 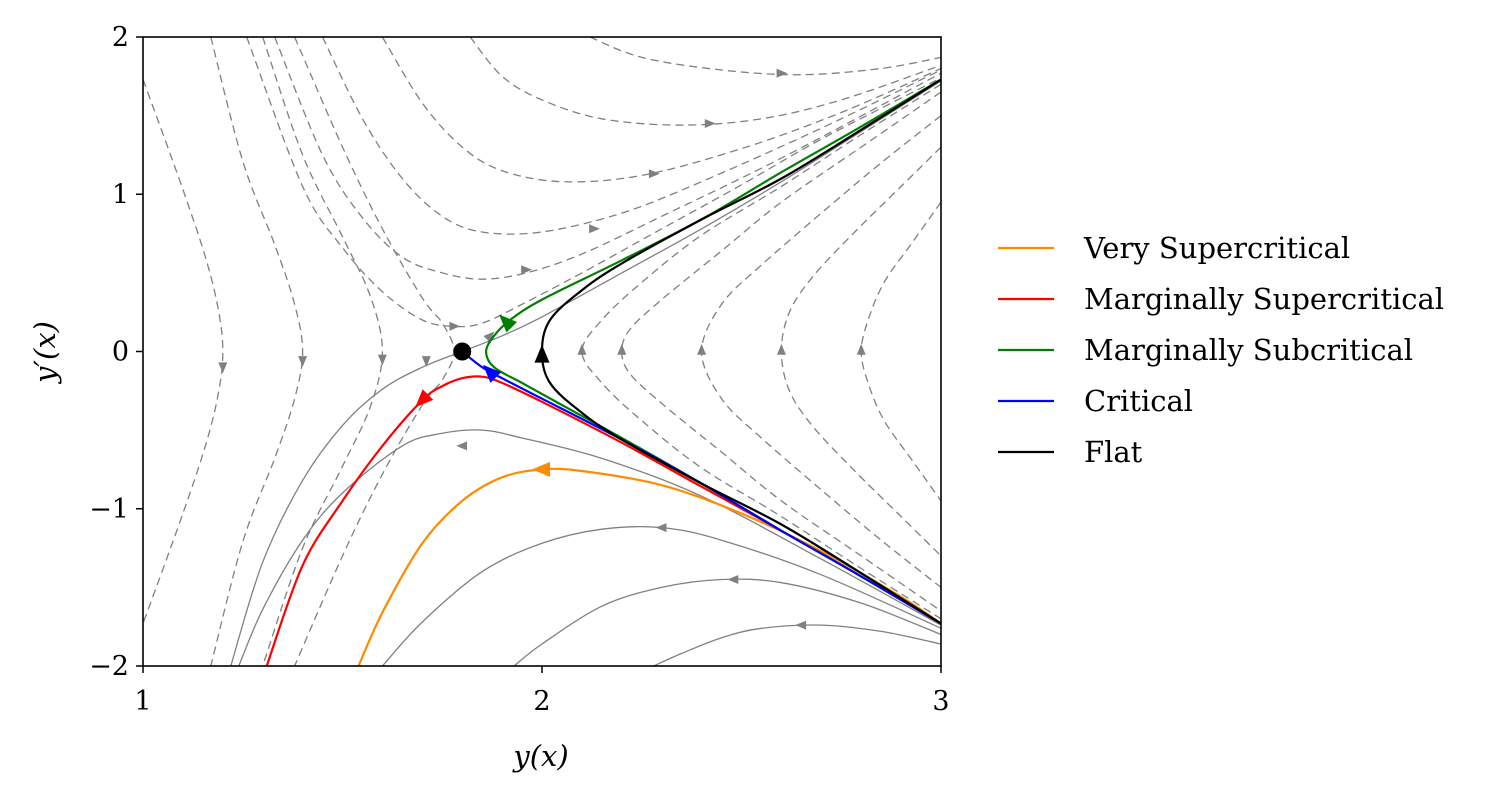 I want to click on series-arrow-marginally-subcritical, so click(x=508, y=323).